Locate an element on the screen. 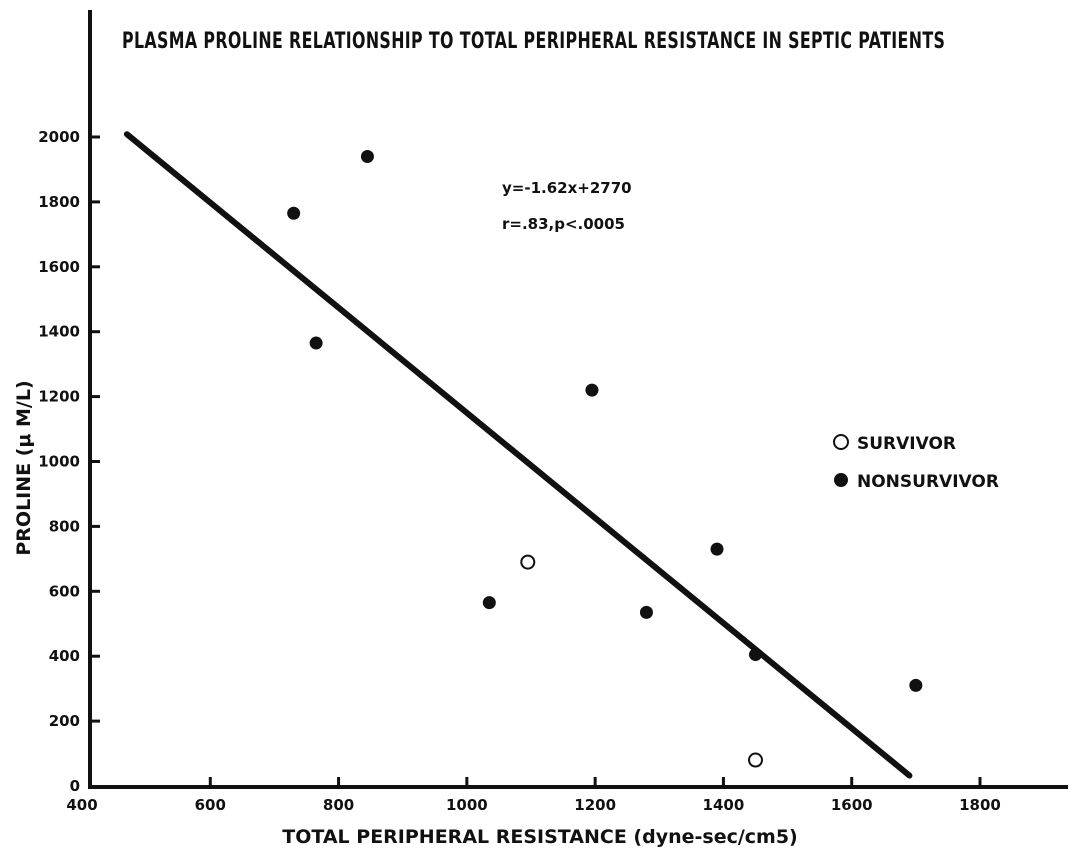 The height and width of the screenshot is (858, 1078). y-tick-label: 400 is located at coordinates (64, 656).